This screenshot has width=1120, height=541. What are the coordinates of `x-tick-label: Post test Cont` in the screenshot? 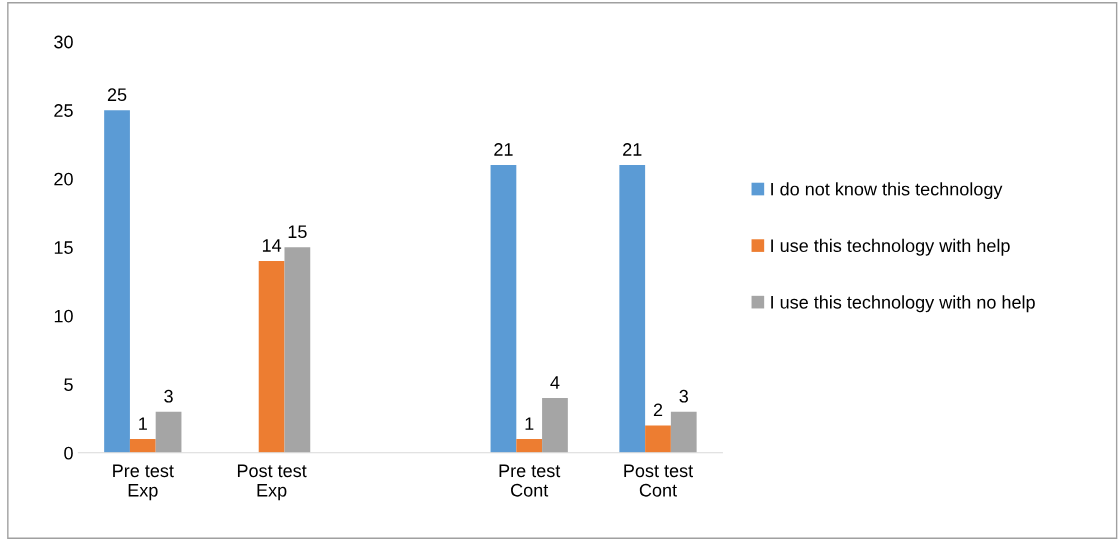 It's located at (658, 480).